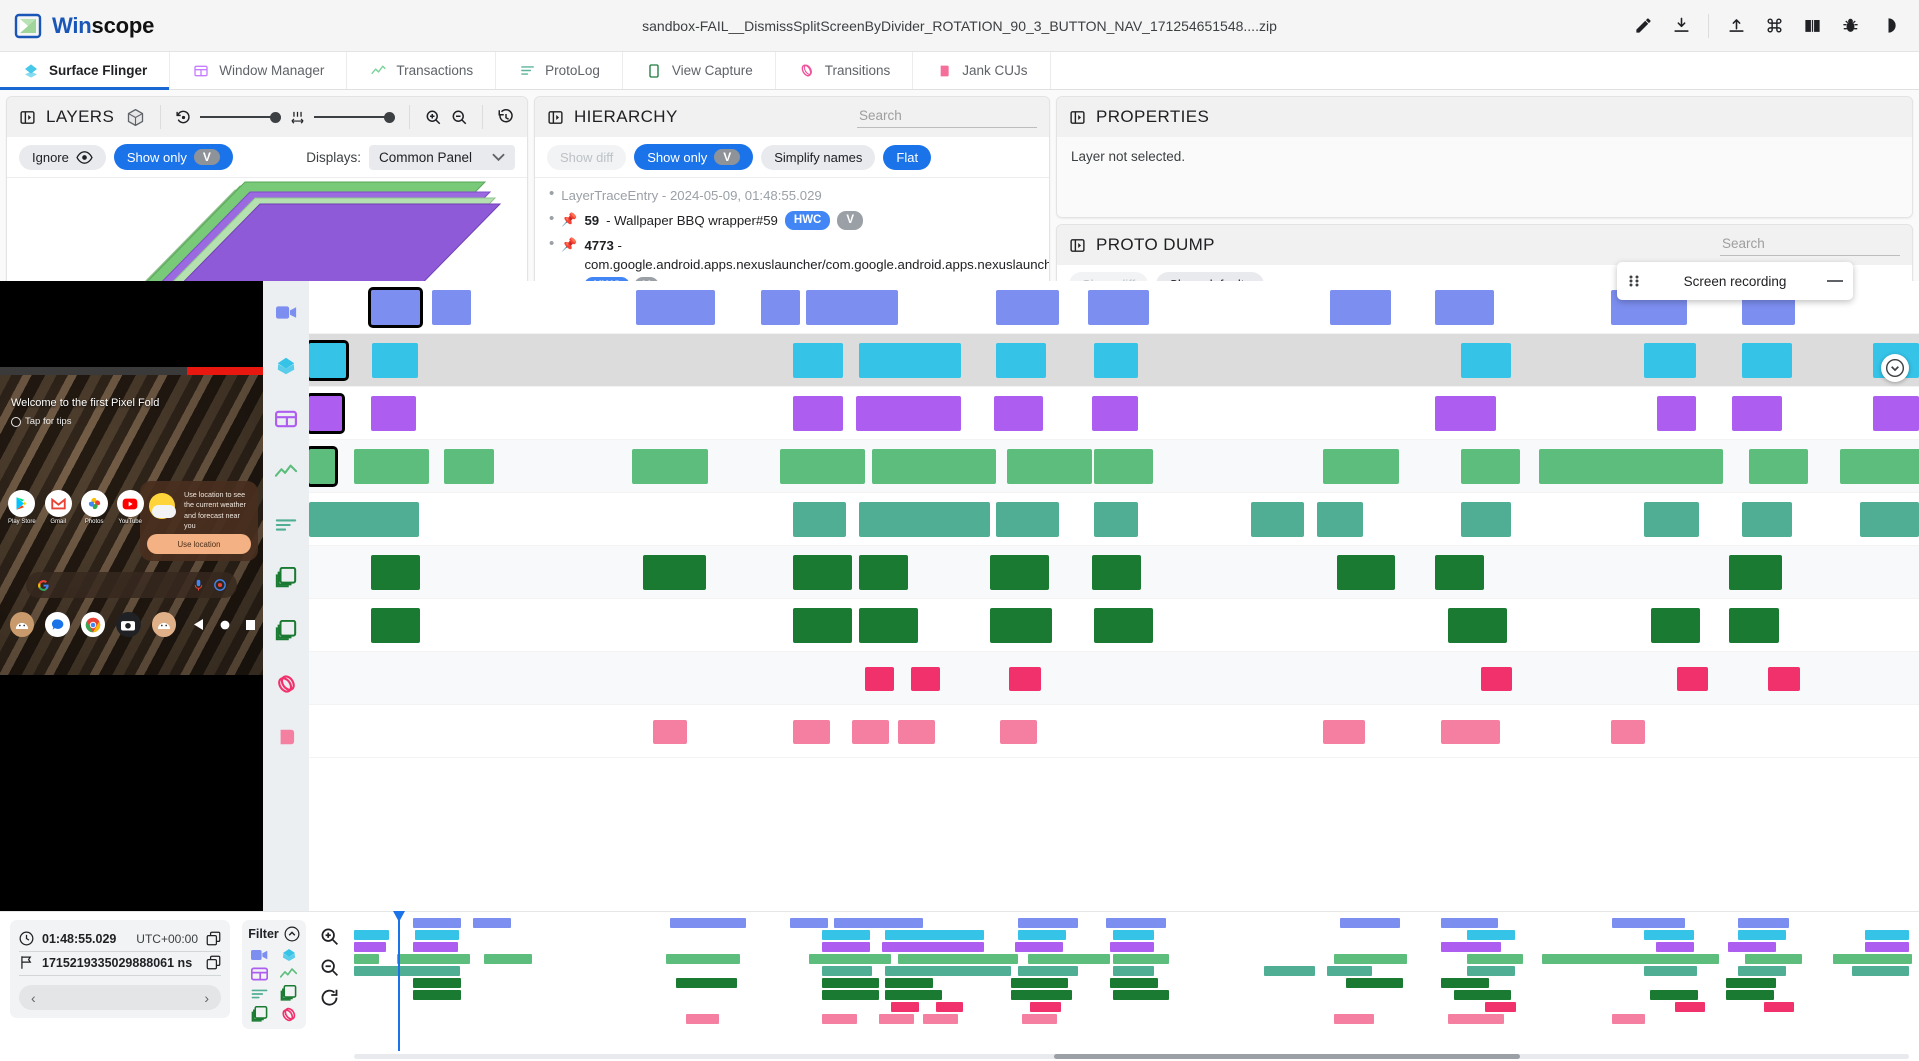 This screenshot has height=1061, width=1919. Describe the element at coordinates (1643, 26) in the screenshot. I see `edit-filename-button` at that location.